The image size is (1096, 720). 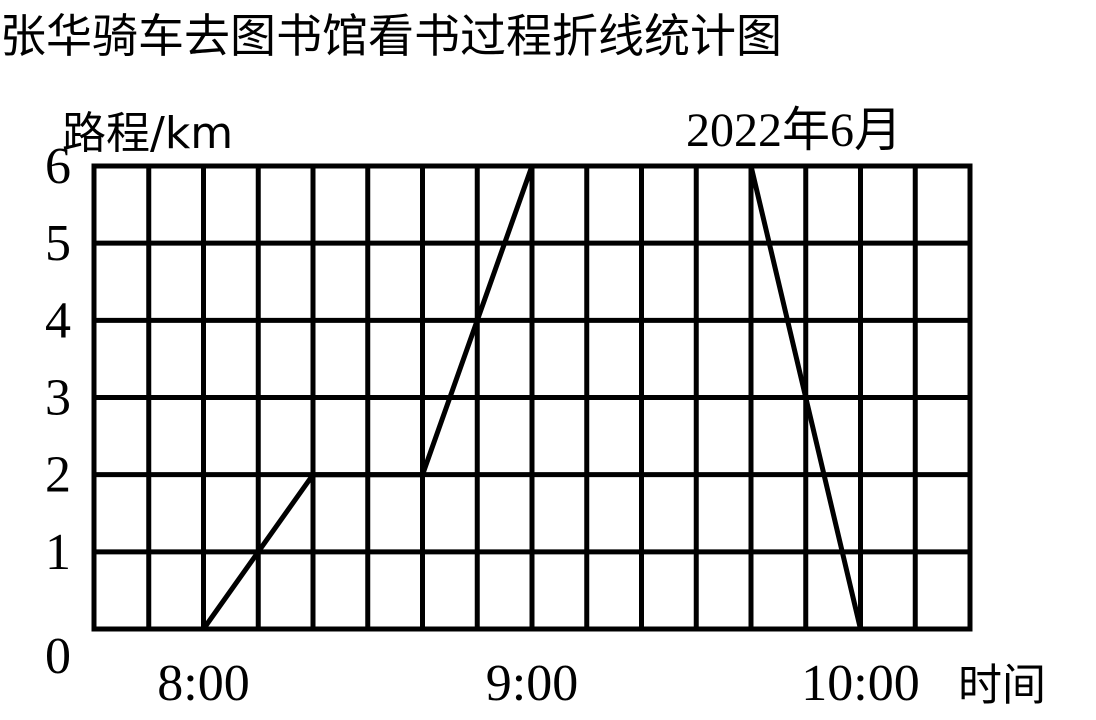 What do you see at coordinates (58, 320) in the screenshot?
I see `y-tick-label: 4` at bounding box center [58, 320].